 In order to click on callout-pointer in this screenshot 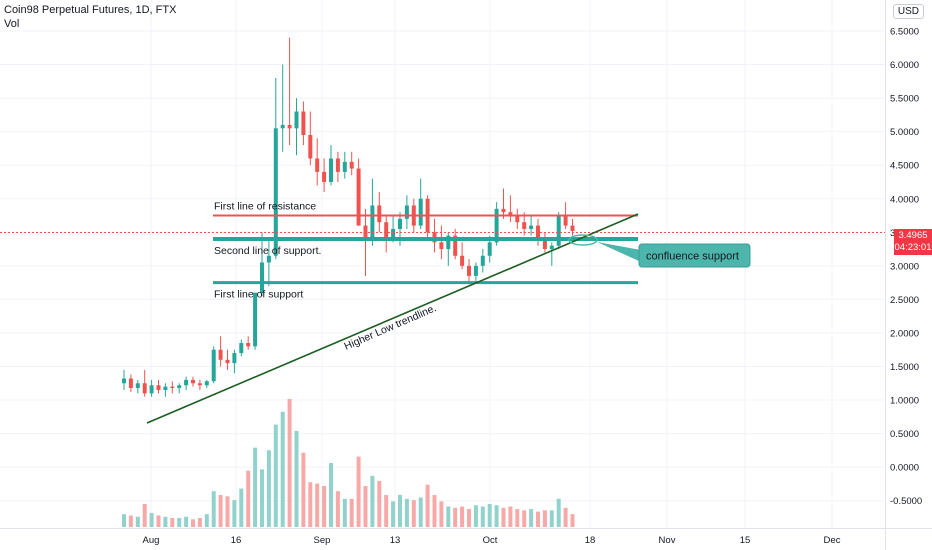, I will do `click(619, 252)`.